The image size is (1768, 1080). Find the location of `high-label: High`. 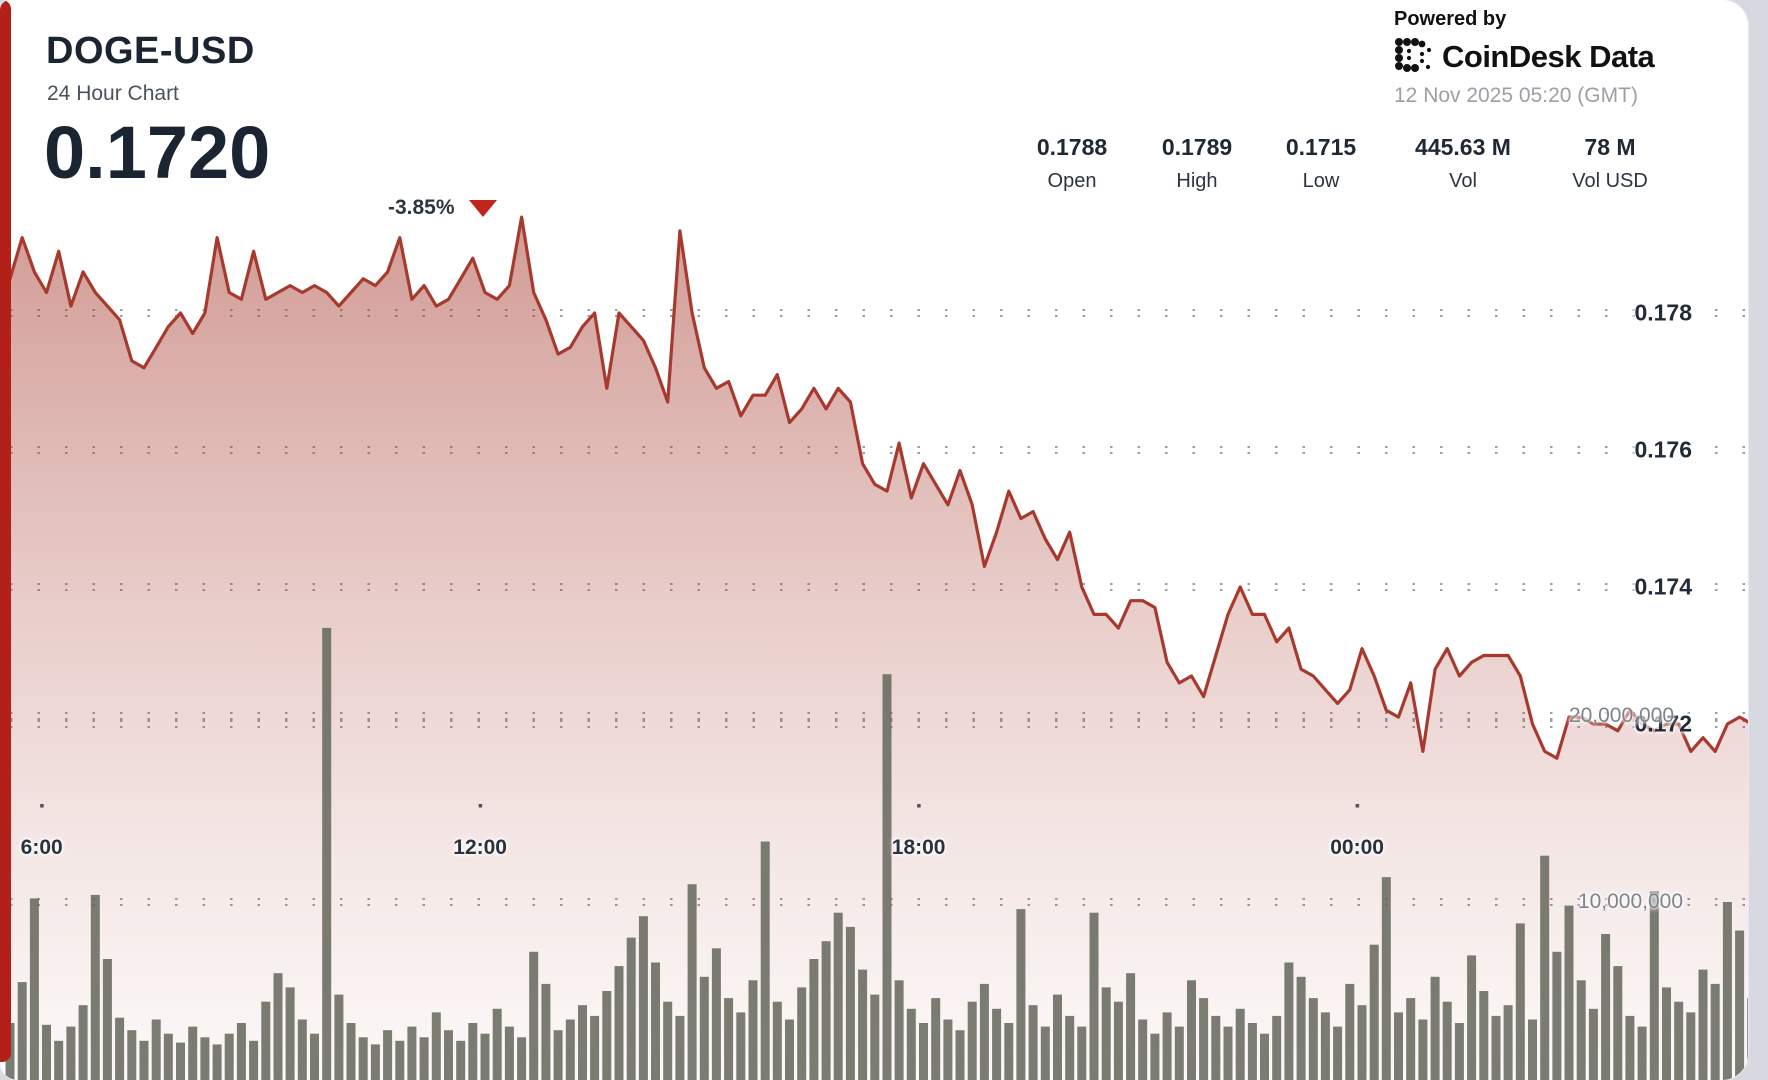

high-label: High is located at coordinates (1197, 181).